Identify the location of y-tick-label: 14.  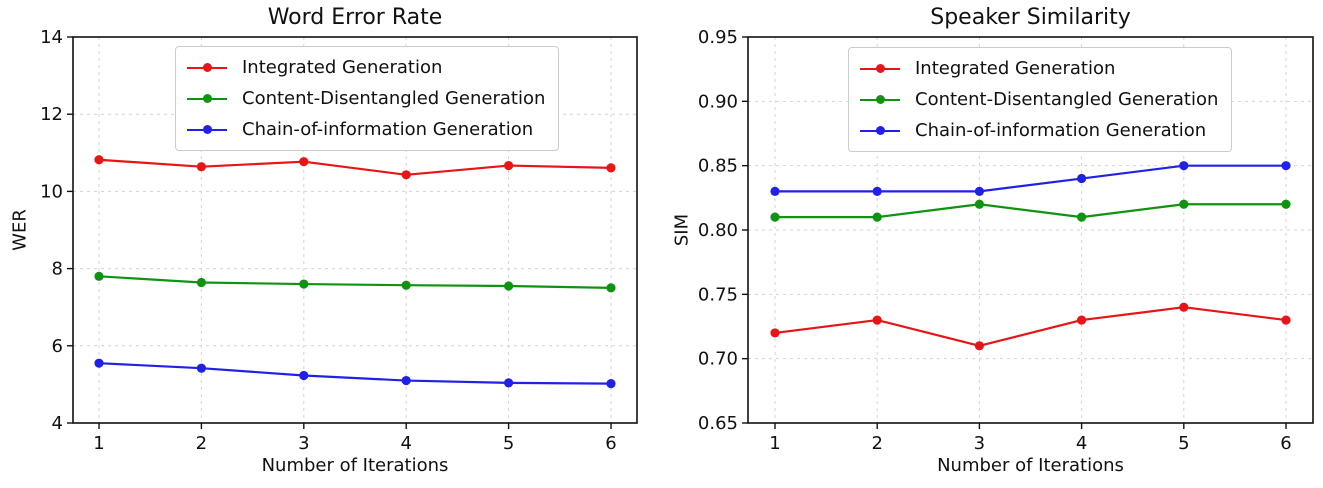
(51, 37).